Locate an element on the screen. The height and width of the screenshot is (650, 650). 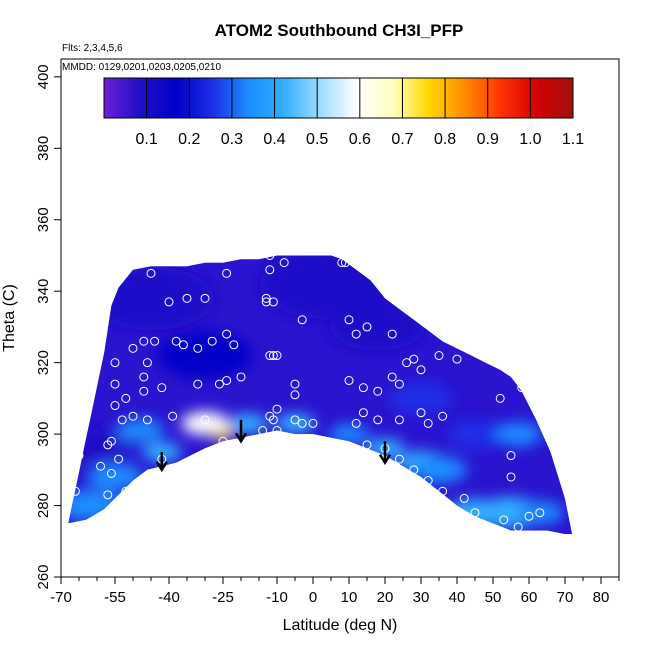
colorbar-tick-label: 0.3 is located at coordinates (232, 139).